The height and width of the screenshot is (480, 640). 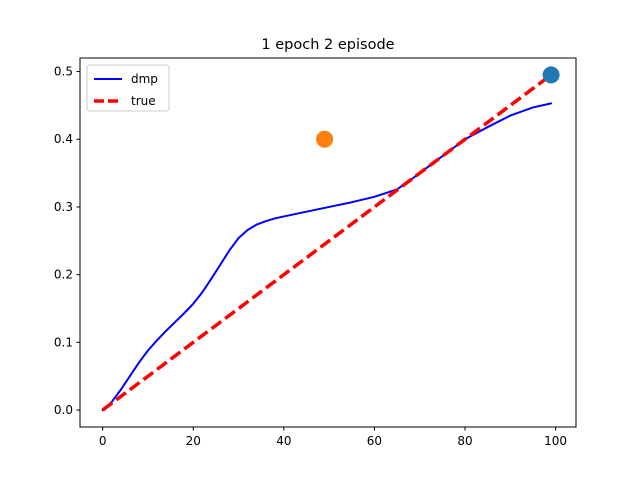 I want to click on y-tick-label: 0.5, so click(x=63, y=72).